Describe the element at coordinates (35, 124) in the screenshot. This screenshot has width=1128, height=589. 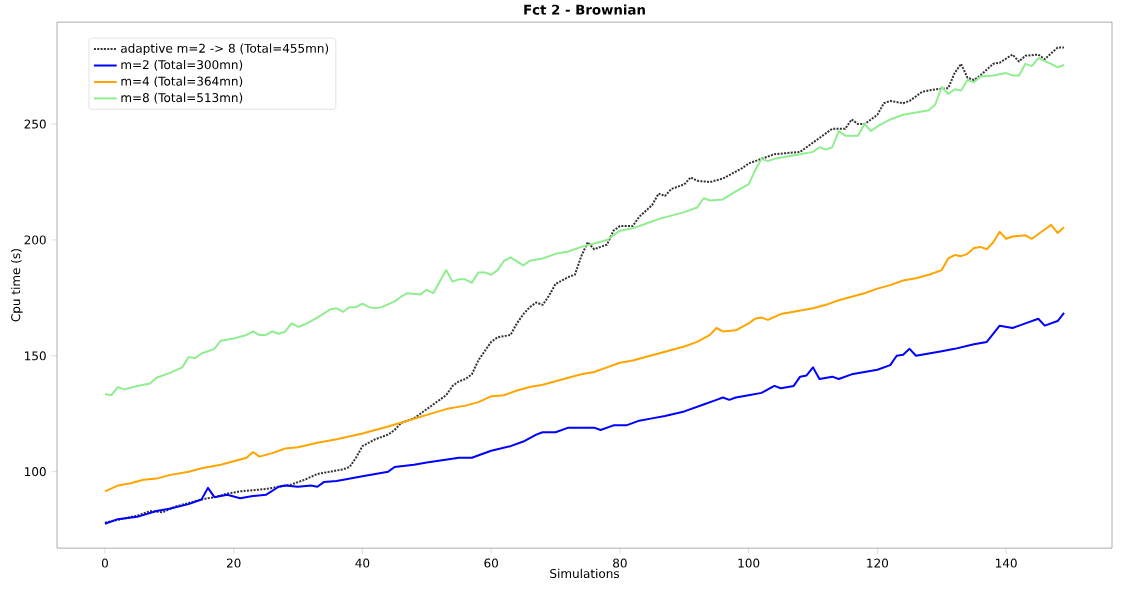
I see `y-tick-label: 250` at that location.